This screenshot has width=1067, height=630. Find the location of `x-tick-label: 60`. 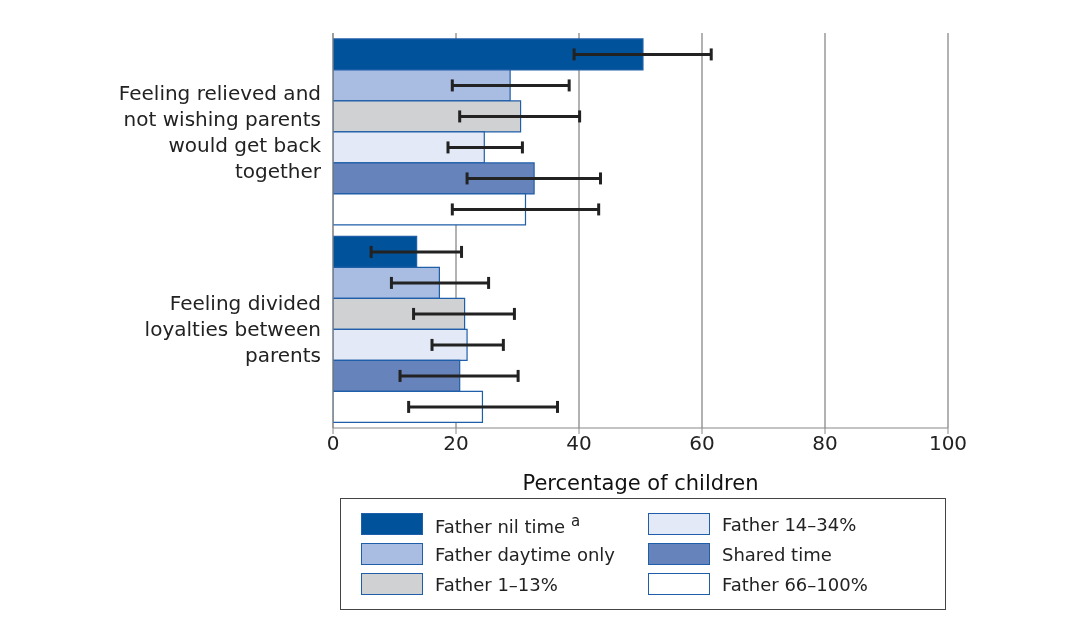

x-tick-label: 60 is located at coordinates (702, 443).